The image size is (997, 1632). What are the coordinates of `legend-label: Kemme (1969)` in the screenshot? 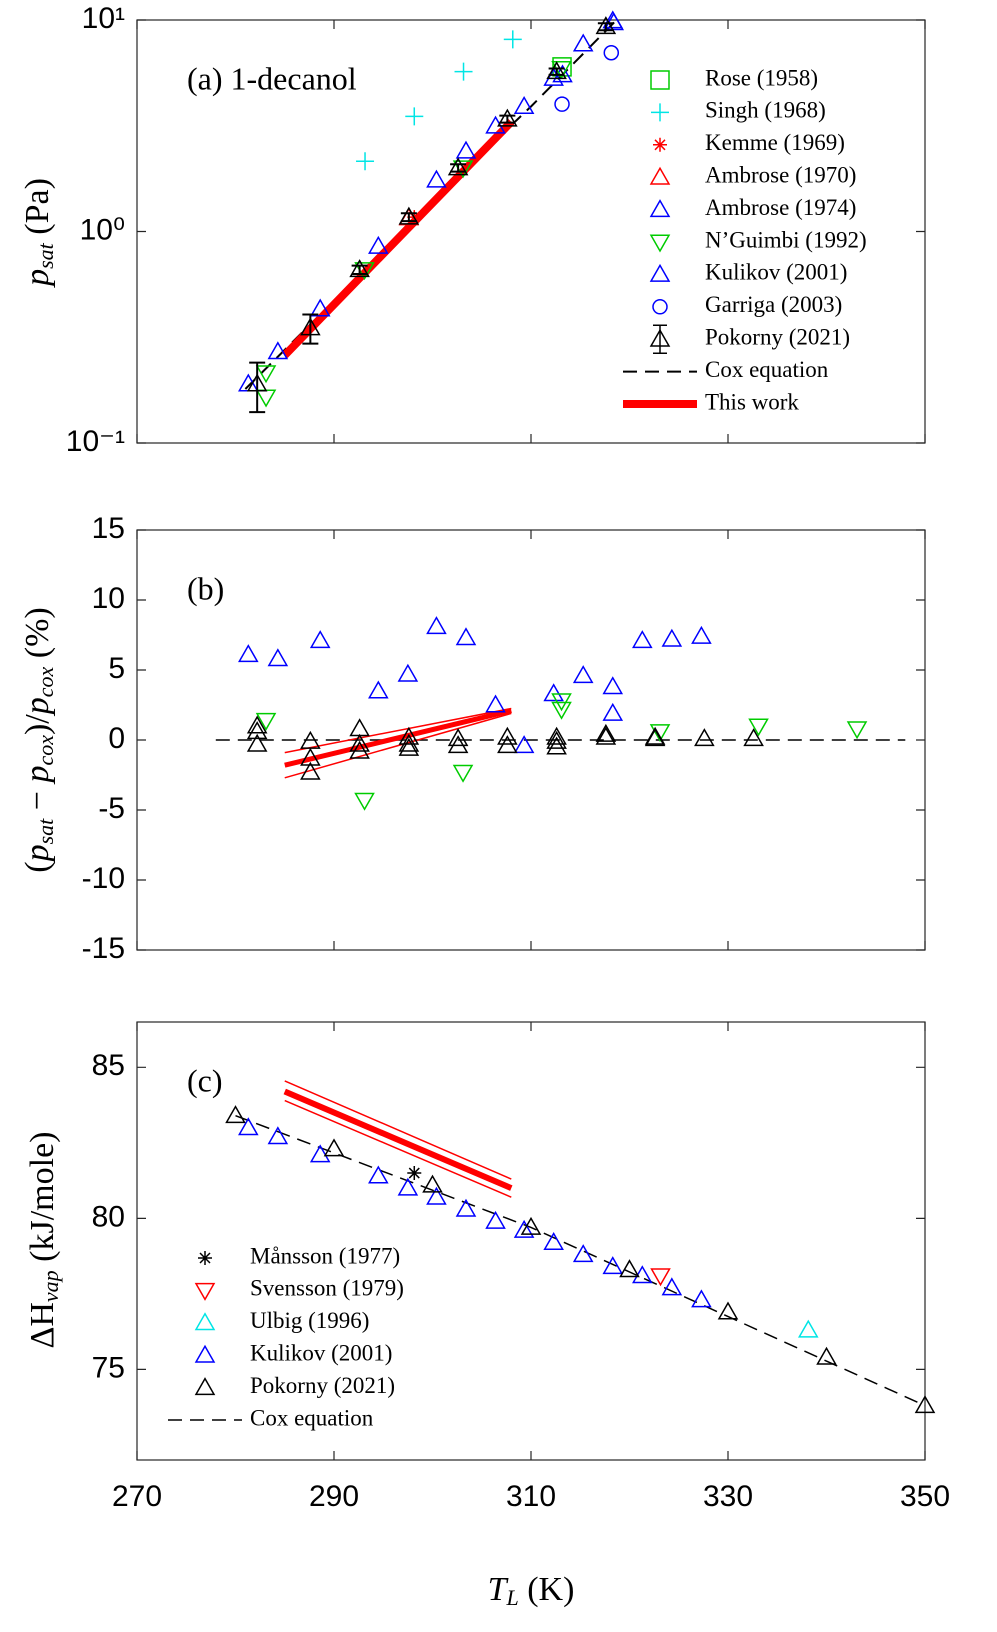 It's located at (775, 142).